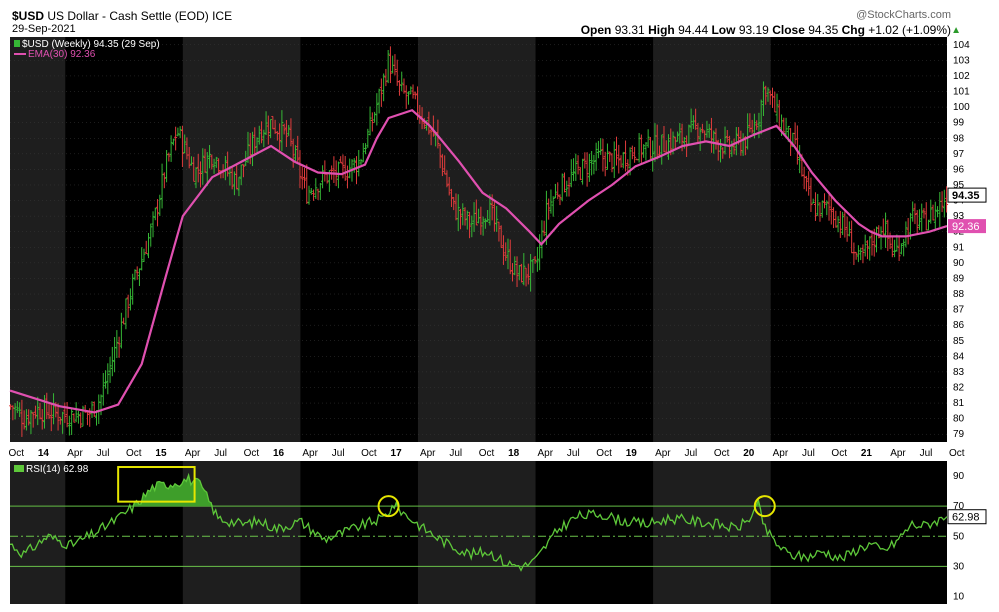 This screenshot has width=999, height=612. I want to click on rsi-tick-label: 50, so click(959, 536).